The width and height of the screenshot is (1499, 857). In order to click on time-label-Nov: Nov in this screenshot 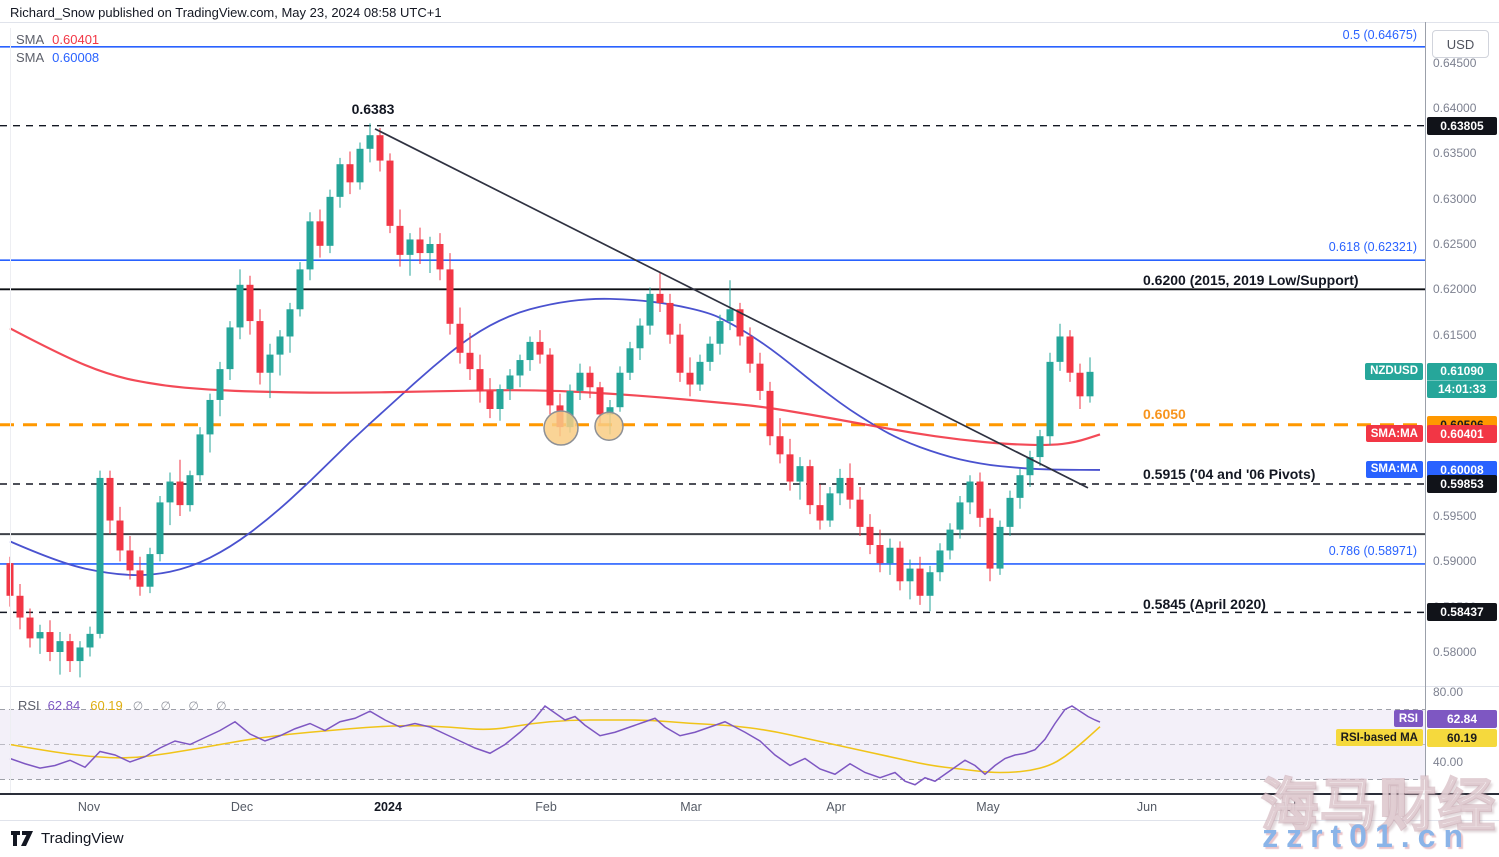, I will do `click(89, 807)`.